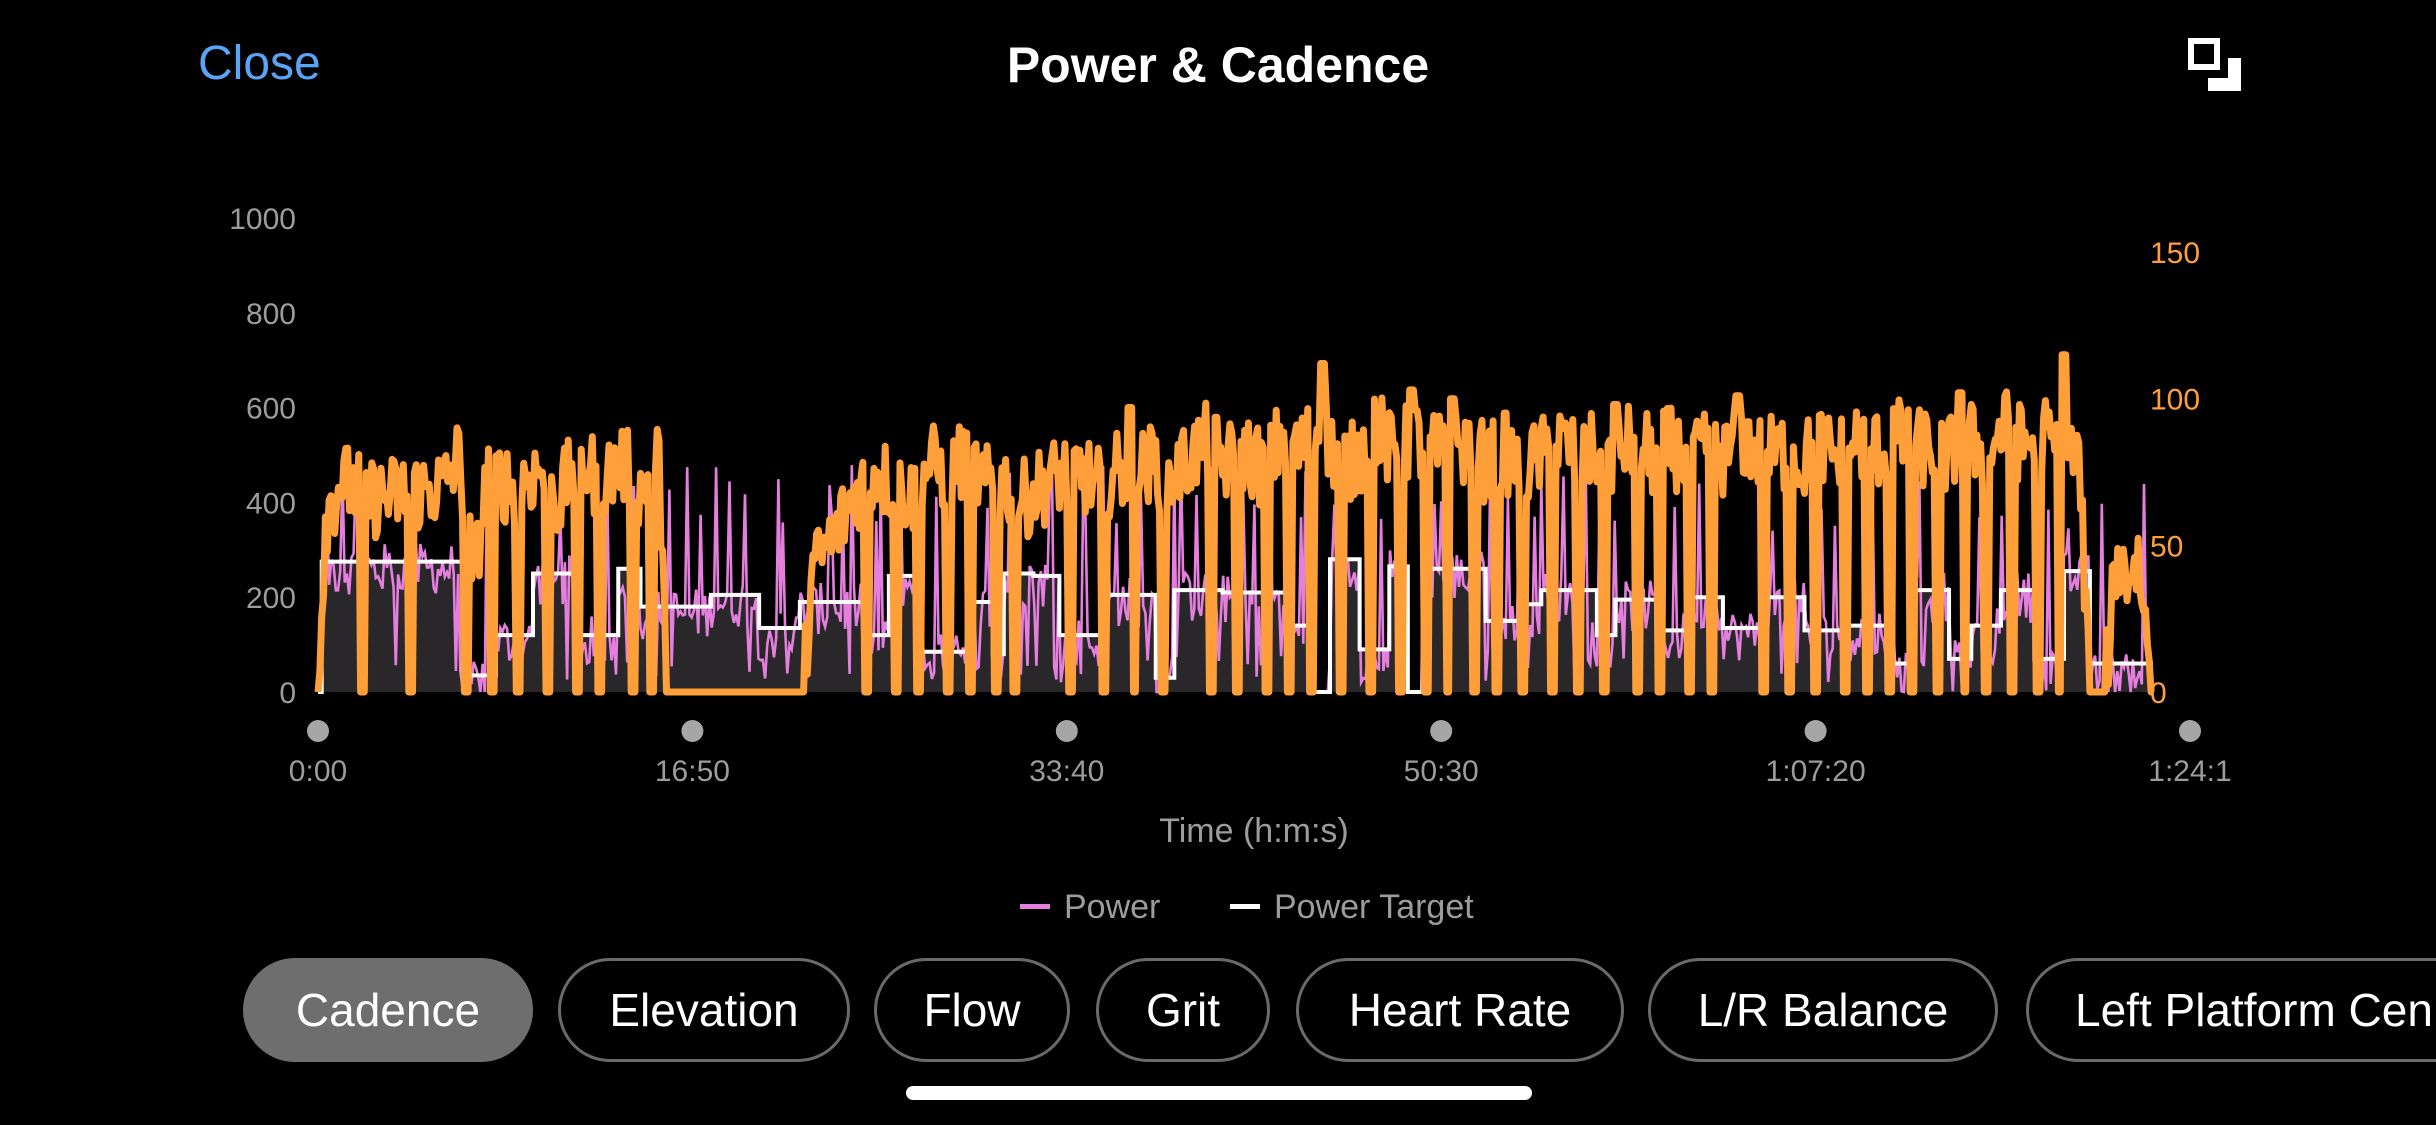  What do you see at coordinates (1218, 65) in the screenshot?
I see `page-title: Power & Cadence` at bounding box center [1218, 65].